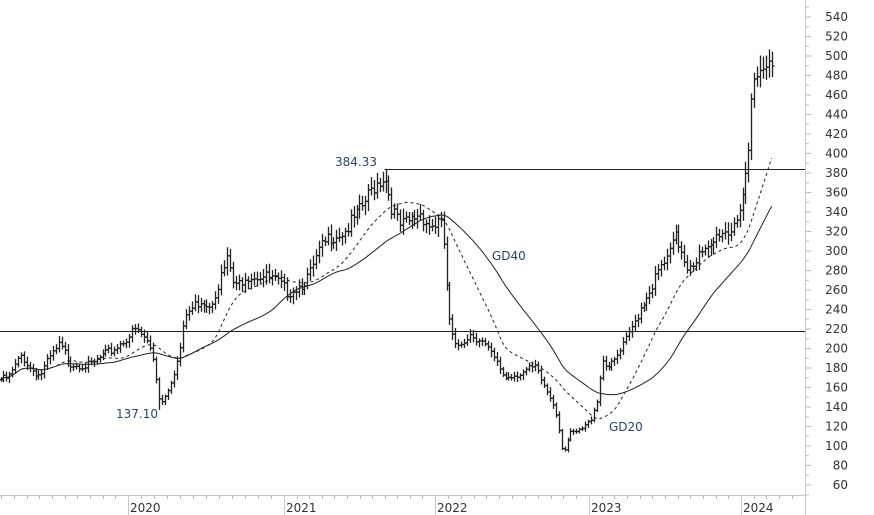 Image resolution: width=874 pixels, height=515 pixels. What do you see at coordinates (836, 427) in the screenshot?
I see `y-tick-label: 120` at bounding box center [836, 427].